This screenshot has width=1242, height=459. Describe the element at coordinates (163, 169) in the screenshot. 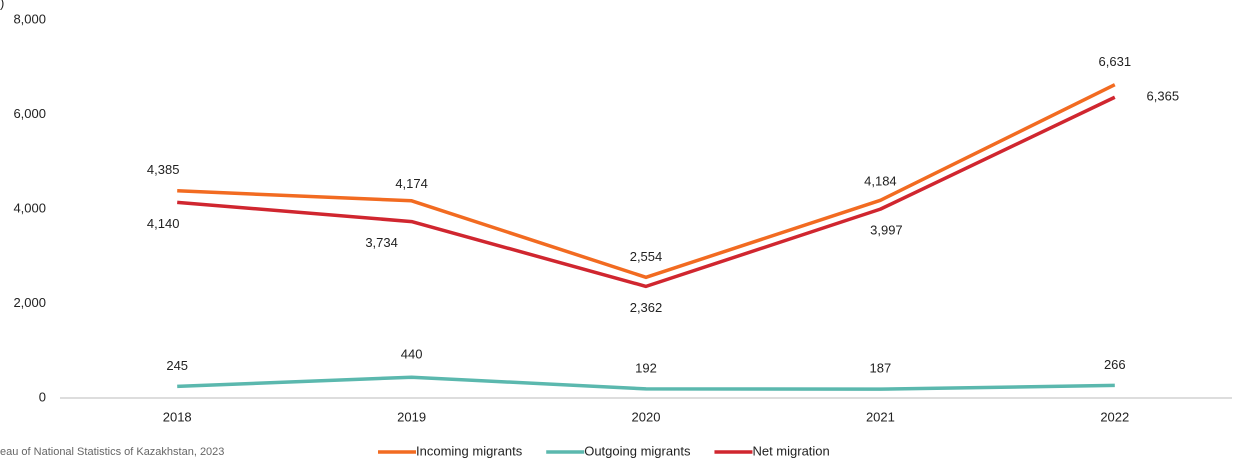

I see `data-label: 4,385` at that location.